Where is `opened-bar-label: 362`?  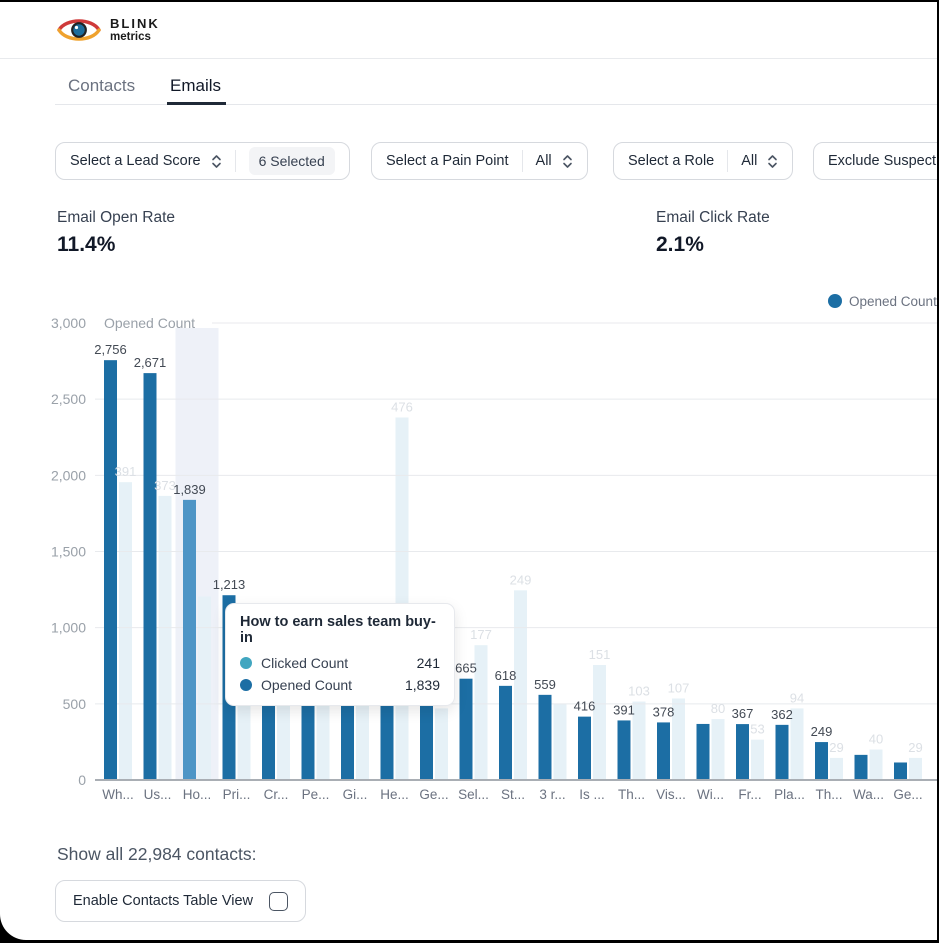 opened-bar-label: 362 is located at coordinates (782, 714).